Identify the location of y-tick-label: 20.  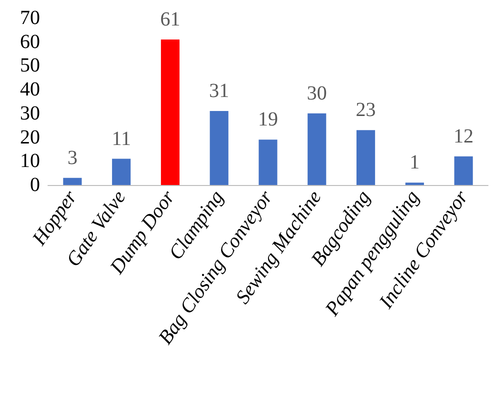
(30, 137).